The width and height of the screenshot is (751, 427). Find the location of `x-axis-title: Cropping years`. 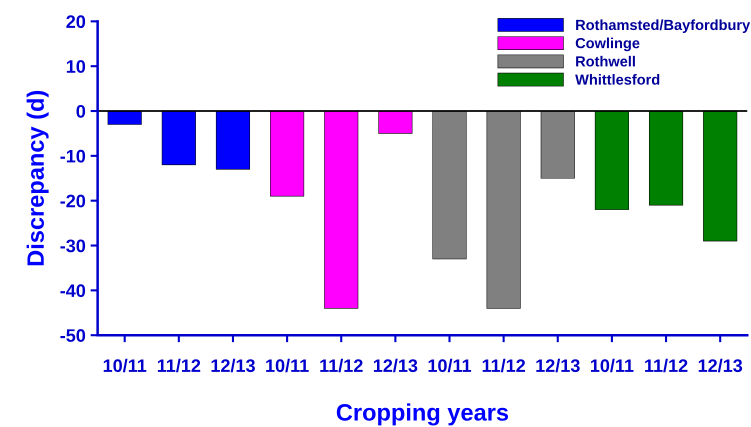

x-axis-title: Cropping years is located at coordinates (422, 414).